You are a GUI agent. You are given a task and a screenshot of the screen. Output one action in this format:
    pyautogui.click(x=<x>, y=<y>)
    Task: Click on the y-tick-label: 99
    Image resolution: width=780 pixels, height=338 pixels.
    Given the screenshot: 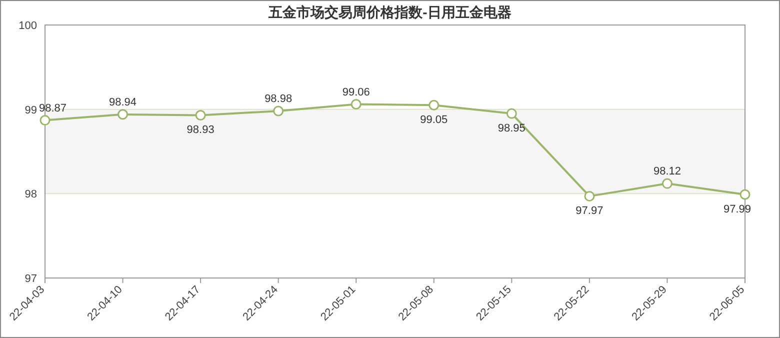 What is the action you would take?
    pyautogui.click(x=30, y=110)
    